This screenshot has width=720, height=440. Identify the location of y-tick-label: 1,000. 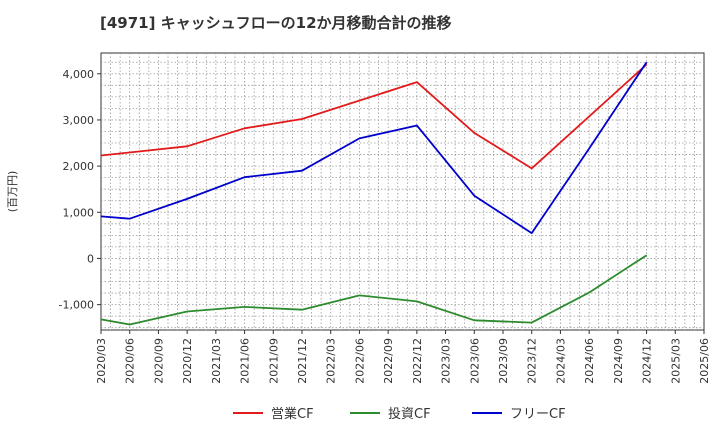
(79, 212).